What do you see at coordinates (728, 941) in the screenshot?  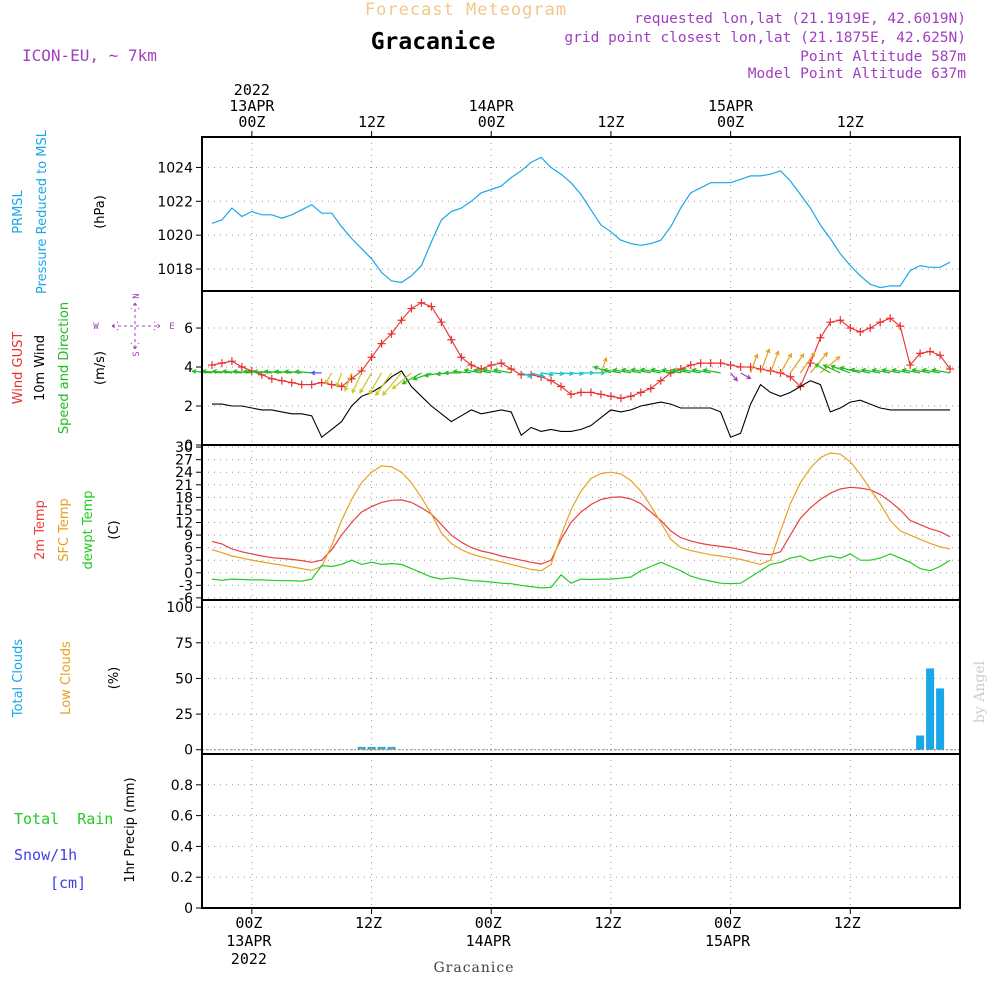 I see `bottom-time-label: 15APR` at bounding box center [728, 941].